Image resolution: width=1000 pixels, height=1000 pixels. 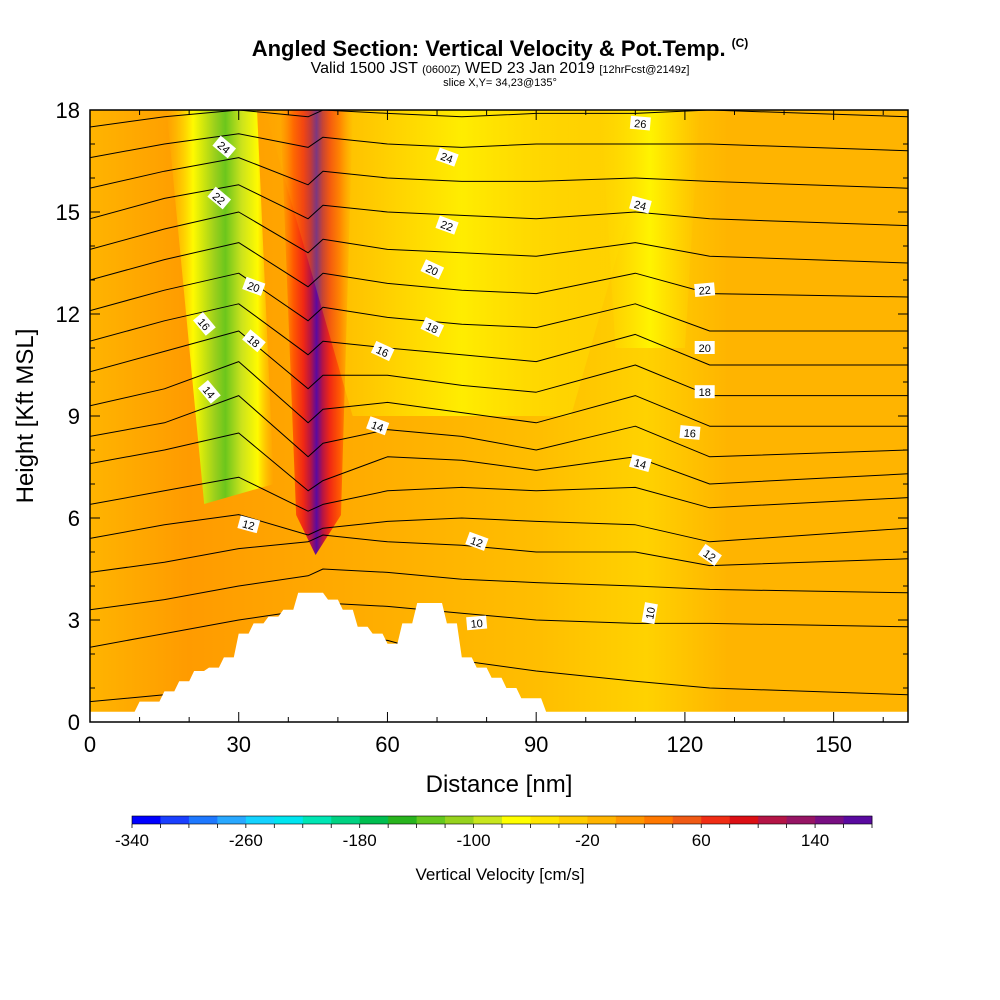 I want to click on downdraft-shape, so click(x=220, y=307).